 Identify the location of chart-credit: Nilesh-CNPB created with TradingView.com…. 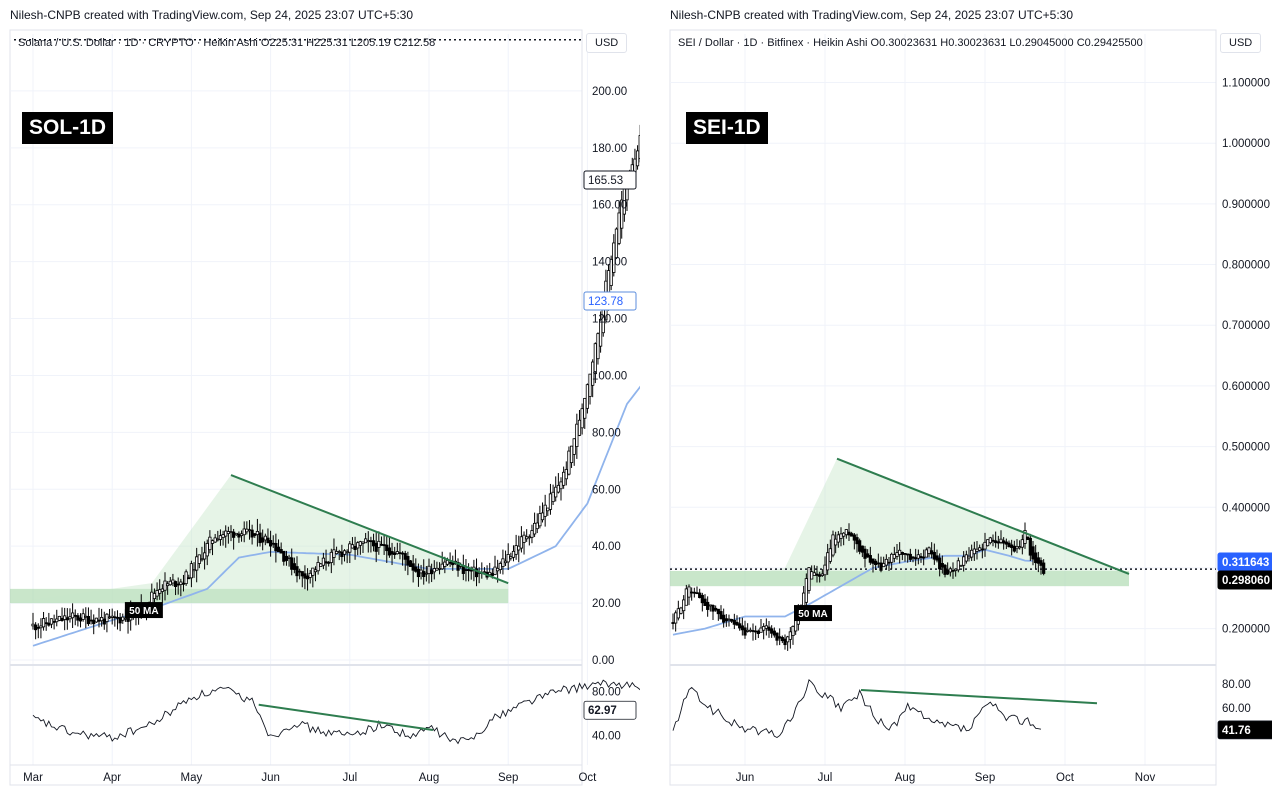
(211, 15).